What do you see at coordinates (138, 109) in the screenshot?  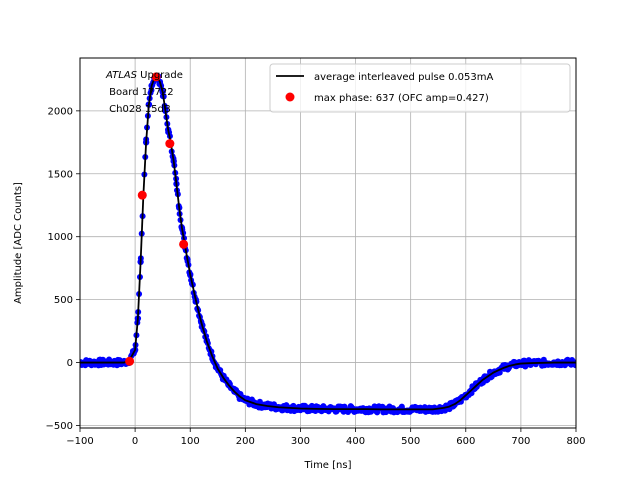 I see `annotation-line-3: Ch028 15dB` at bounding box center [138, 109].